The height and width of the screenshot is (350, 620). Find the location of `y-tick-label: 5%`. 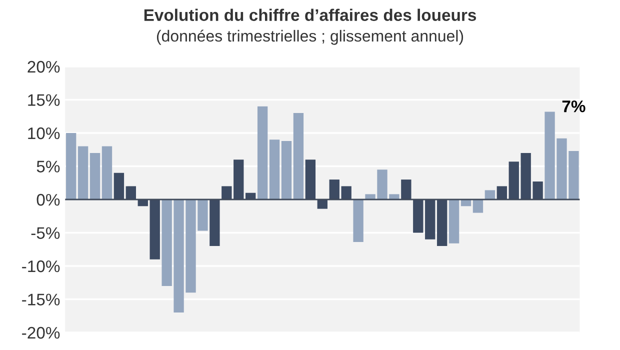

y-tick-label: 5% is located at coordinates (48, 166).